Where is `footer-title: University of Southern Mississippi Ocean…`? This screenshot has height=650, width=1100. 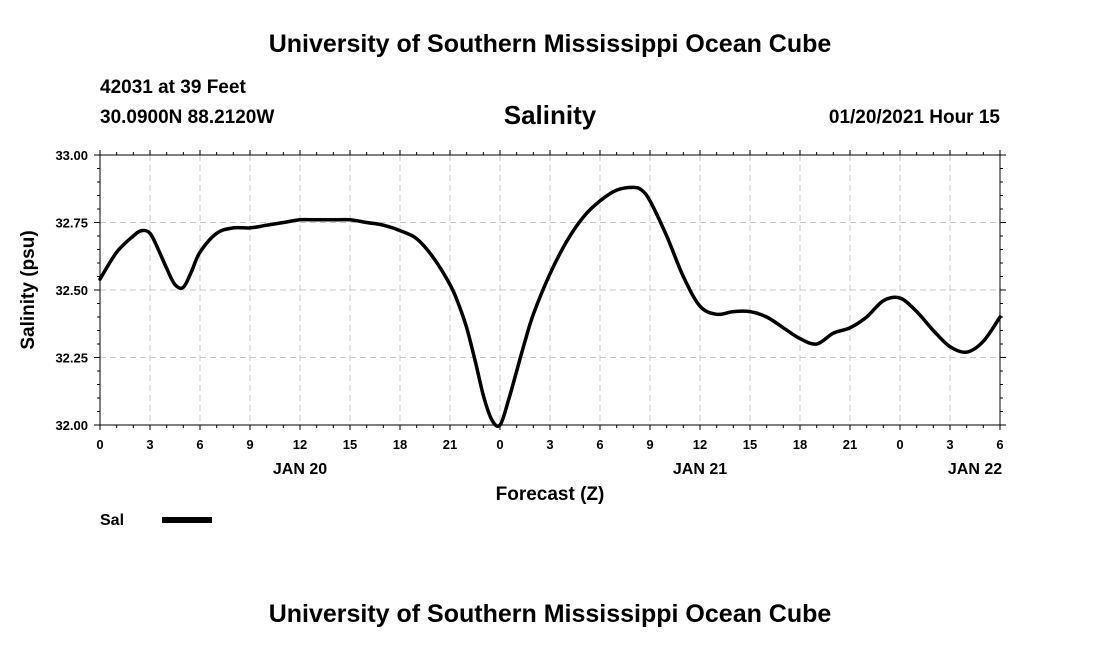
footer-title: University of Southern Mississippi Ocean… is located at coordinates (550, 614).